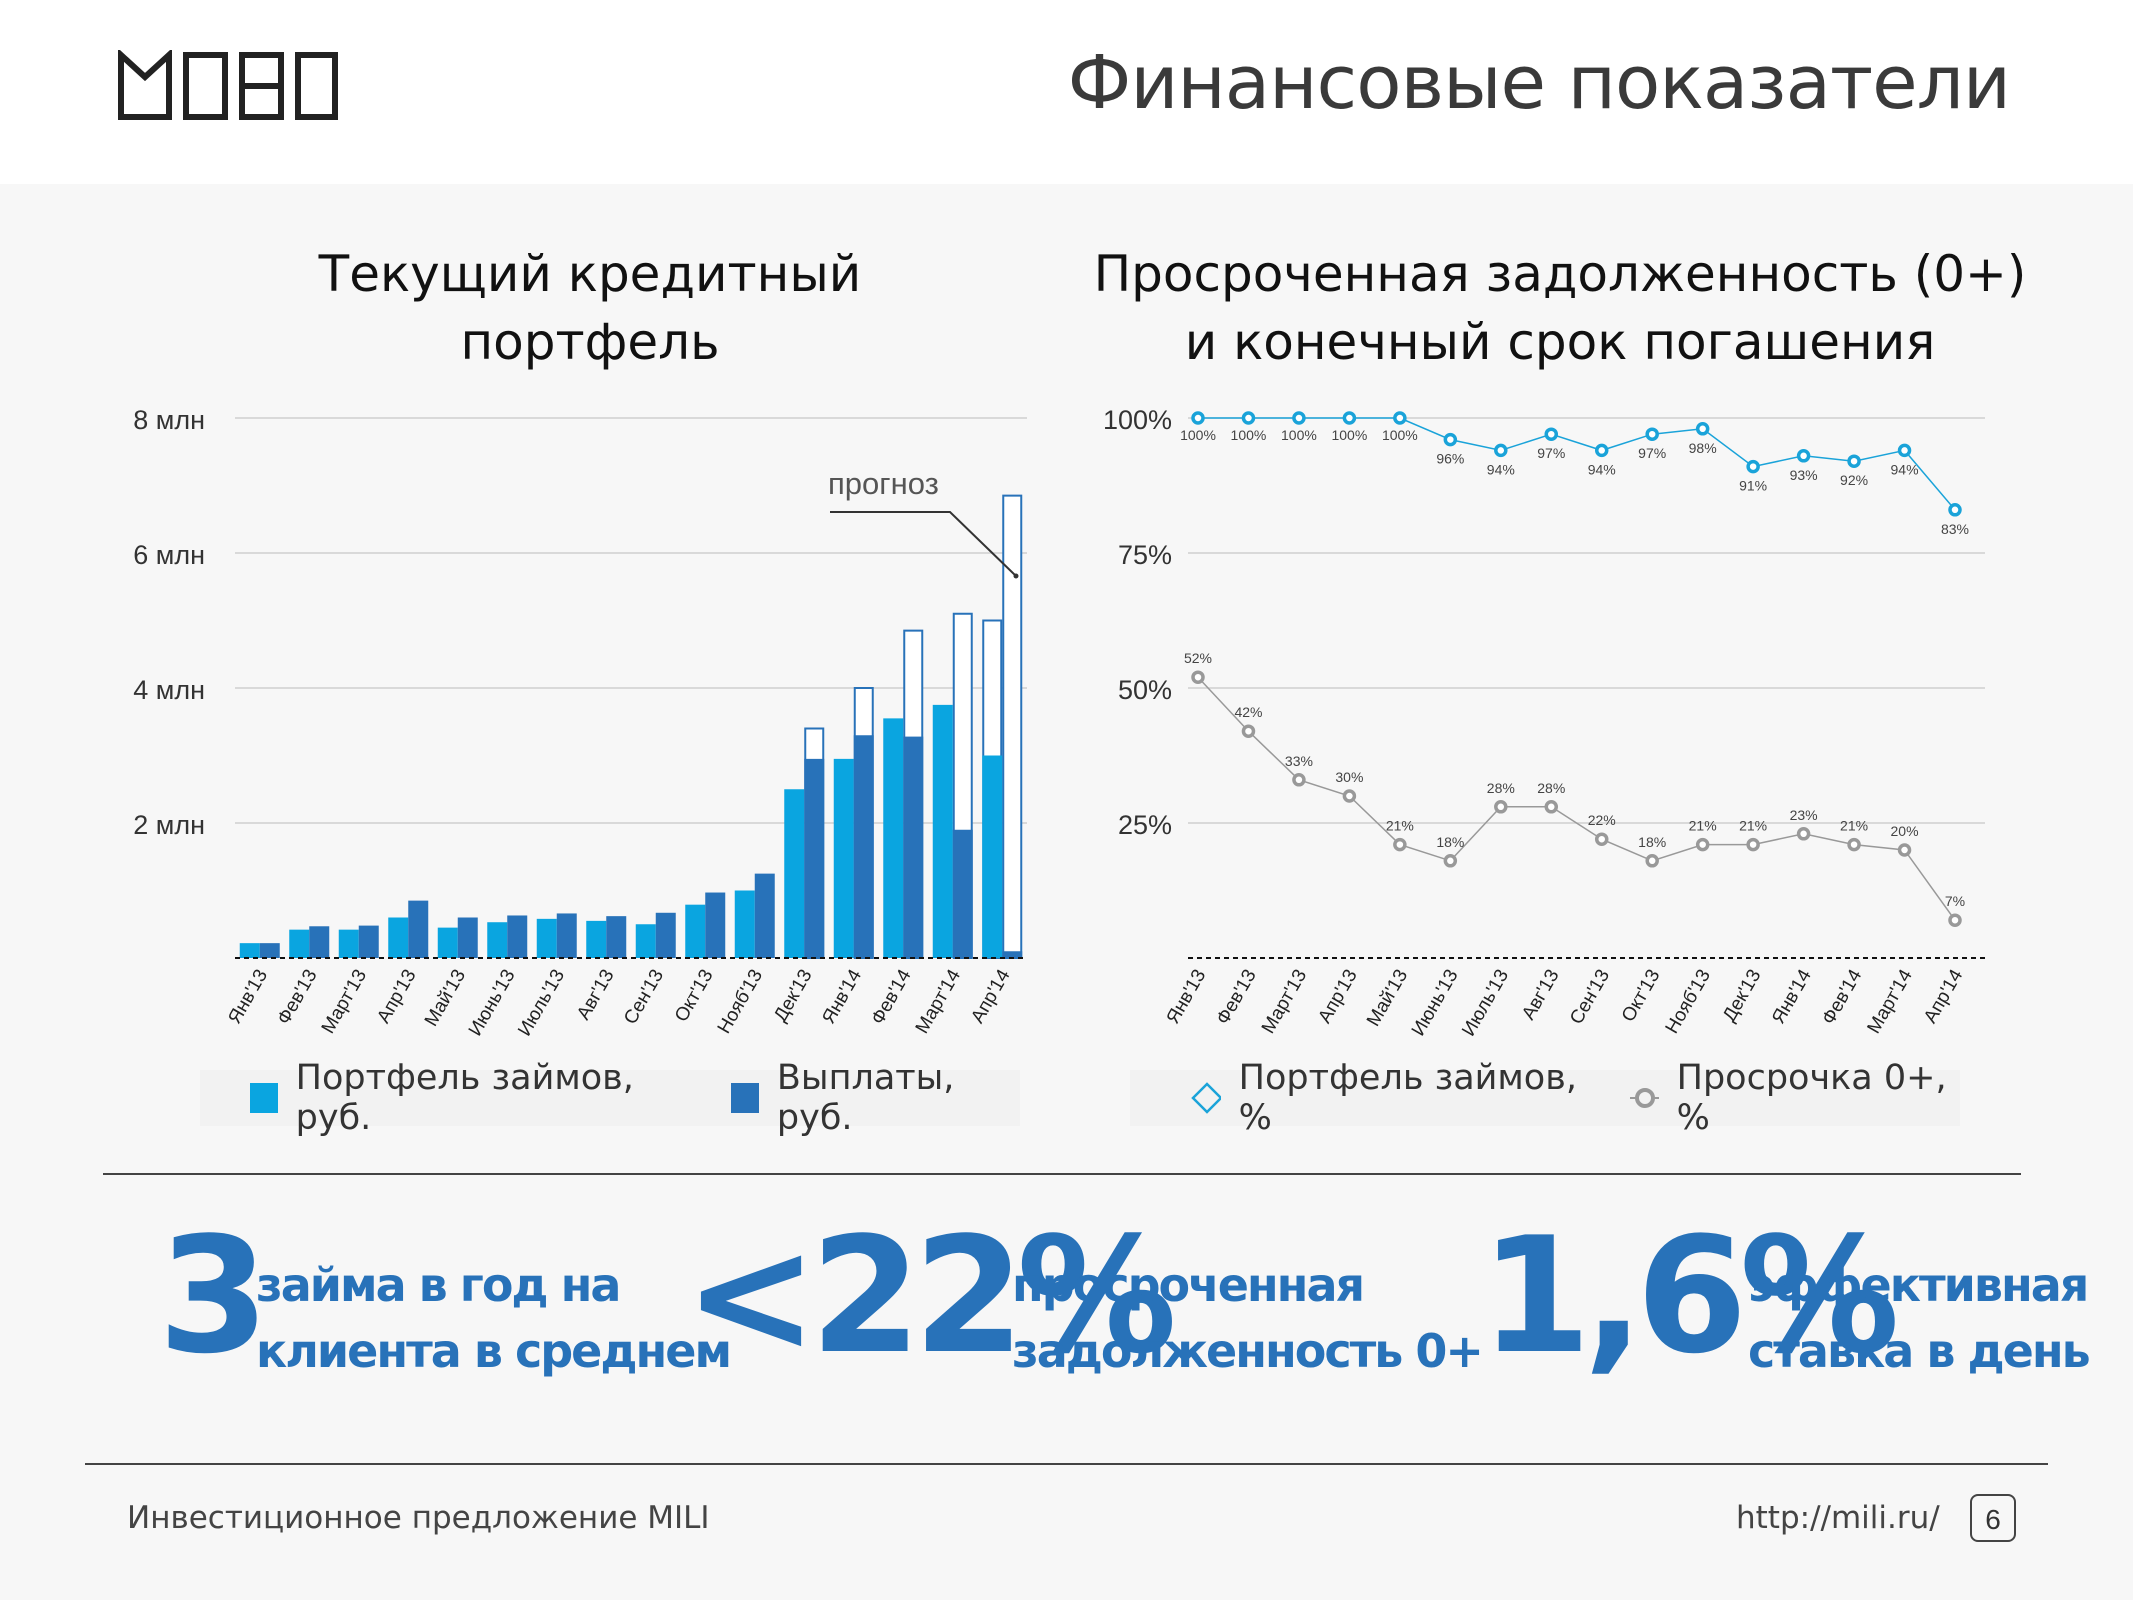 This screenshot has height=1600, width=2133. Describe the element at coordinates (264, 1098) in the screenshot. I see `legend-swatch-portfolio` at that location.